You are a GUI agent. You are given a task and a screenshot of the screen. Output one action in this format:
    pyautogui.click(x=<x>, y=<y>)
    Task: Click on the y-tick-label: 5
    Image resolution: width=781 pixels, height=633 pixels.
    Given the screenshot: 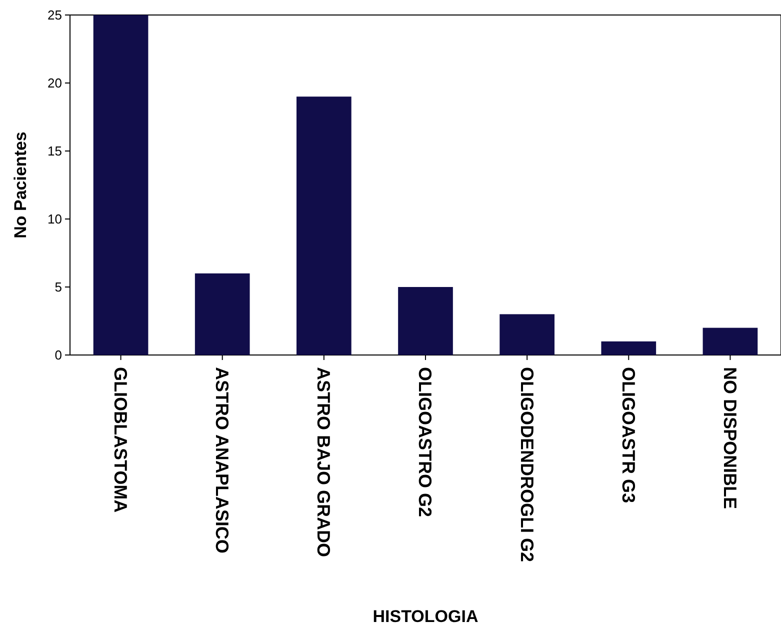 What is the action you would take?
    pyautogui.click(x=58, y=287)
    